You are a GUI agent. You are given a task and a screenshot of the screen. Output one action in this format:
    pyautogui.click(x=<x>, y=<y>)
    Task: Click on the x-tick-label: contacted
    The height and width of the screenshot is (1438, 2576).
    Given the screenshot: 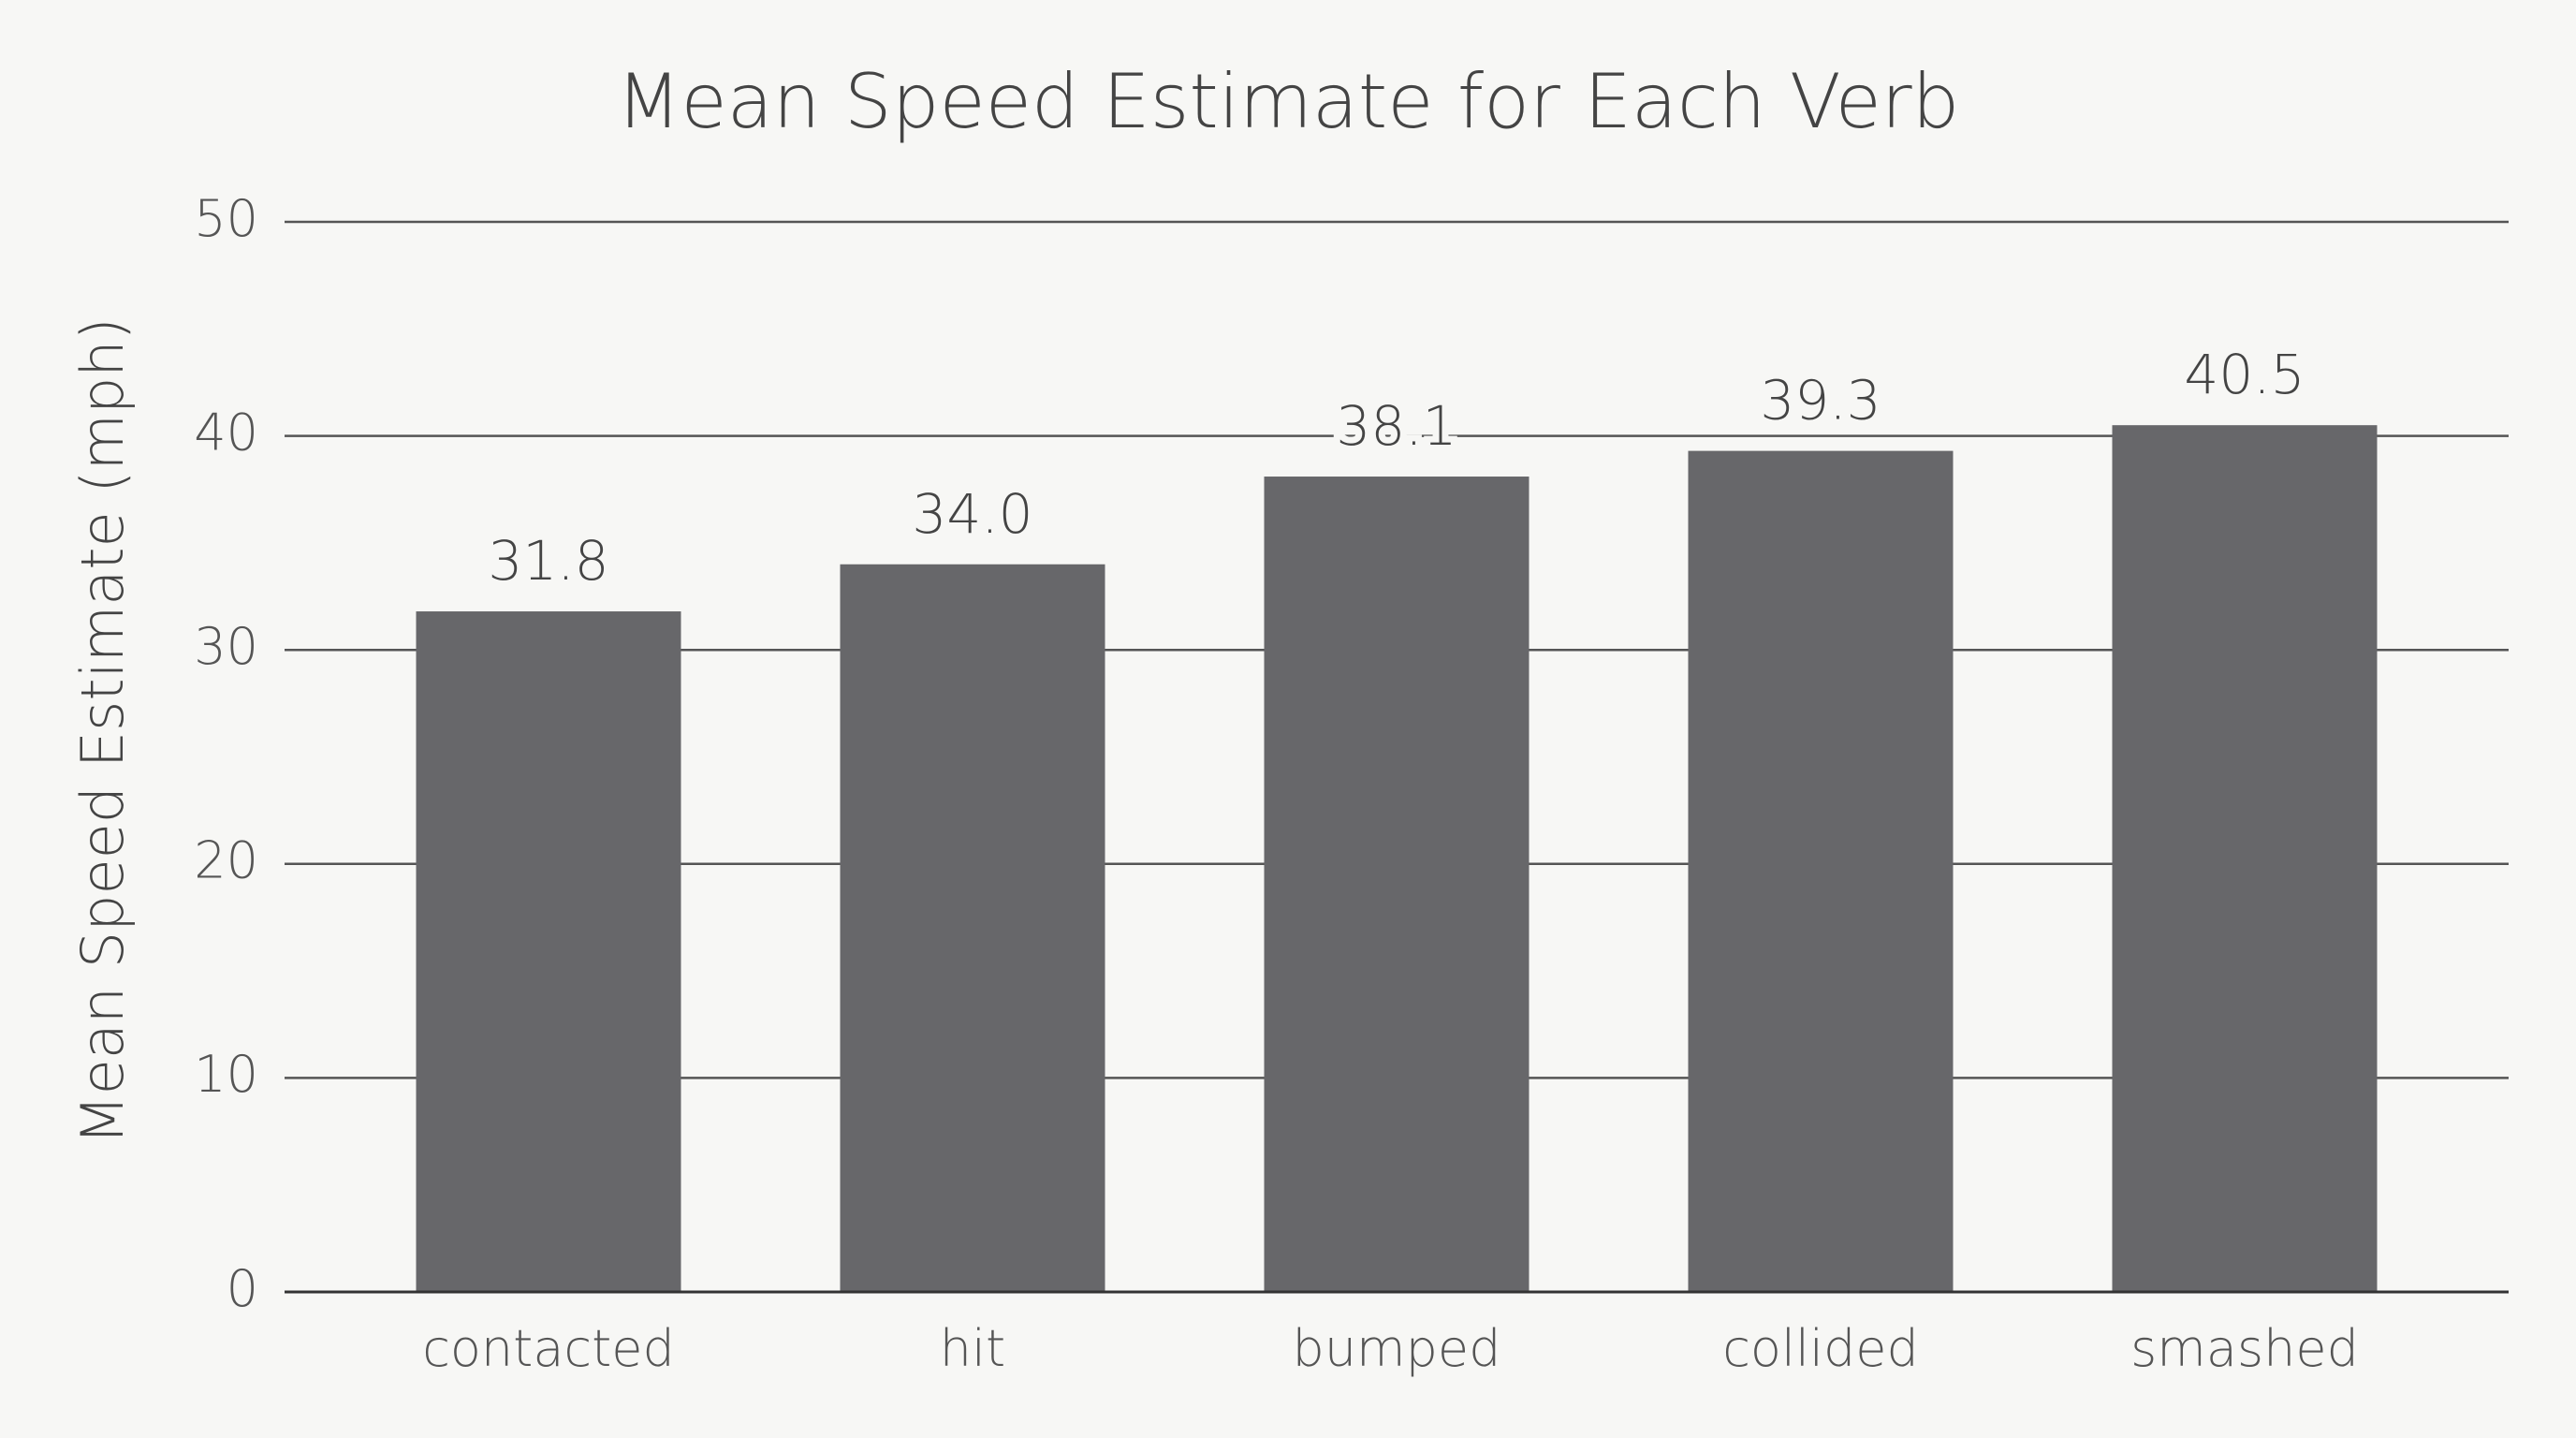 What is the action you would take?
    pyautogui.click(x=548, y=1348)
    